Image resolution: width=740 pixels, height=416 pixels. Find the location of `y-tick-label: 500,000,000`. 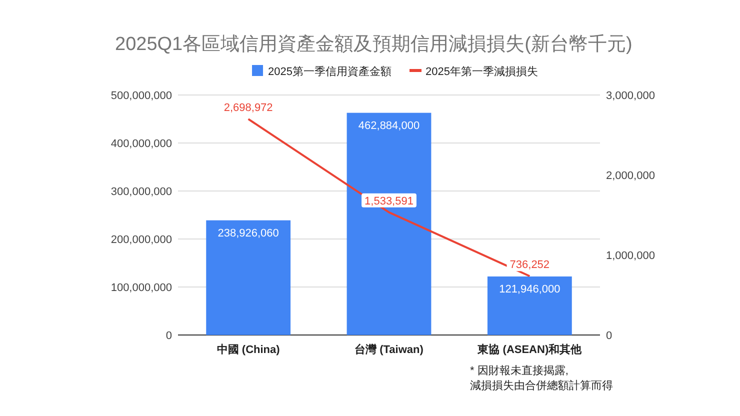

y-tick-label: 500,000,000 is located at coordinates (141, 96).